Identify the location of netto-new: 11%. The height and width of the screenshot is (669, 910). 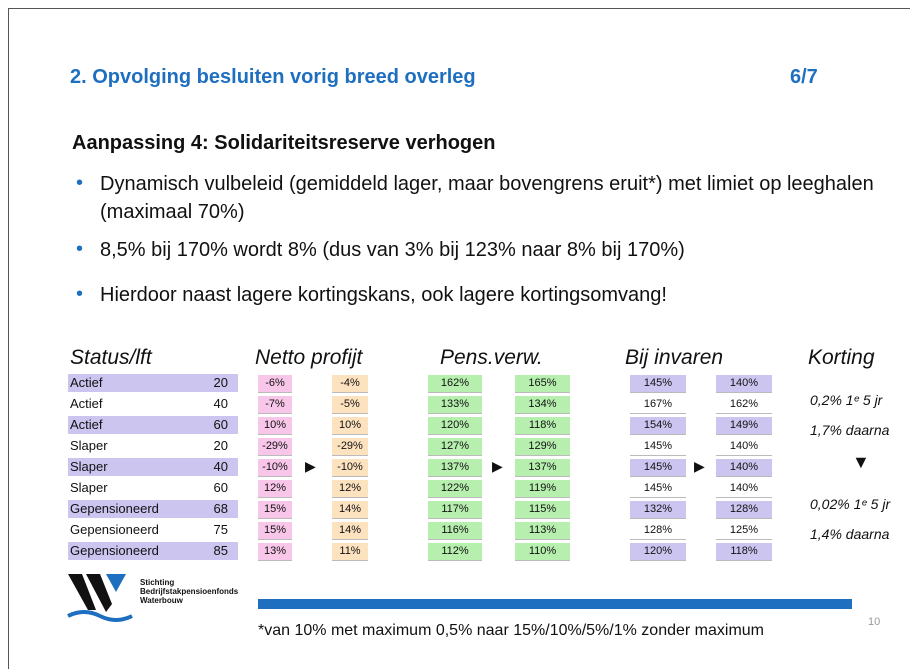
(350, 552).